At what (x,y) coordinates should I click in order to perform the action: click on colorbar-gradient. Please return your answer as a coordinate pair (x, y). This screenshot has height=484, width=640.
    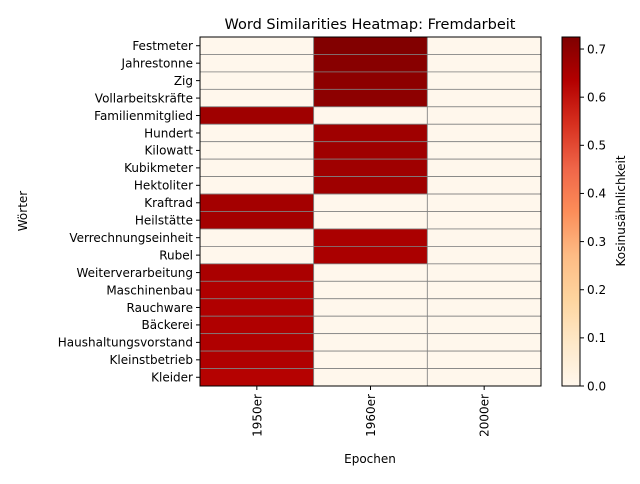
    Looking at the image, I should click on (571, 211).